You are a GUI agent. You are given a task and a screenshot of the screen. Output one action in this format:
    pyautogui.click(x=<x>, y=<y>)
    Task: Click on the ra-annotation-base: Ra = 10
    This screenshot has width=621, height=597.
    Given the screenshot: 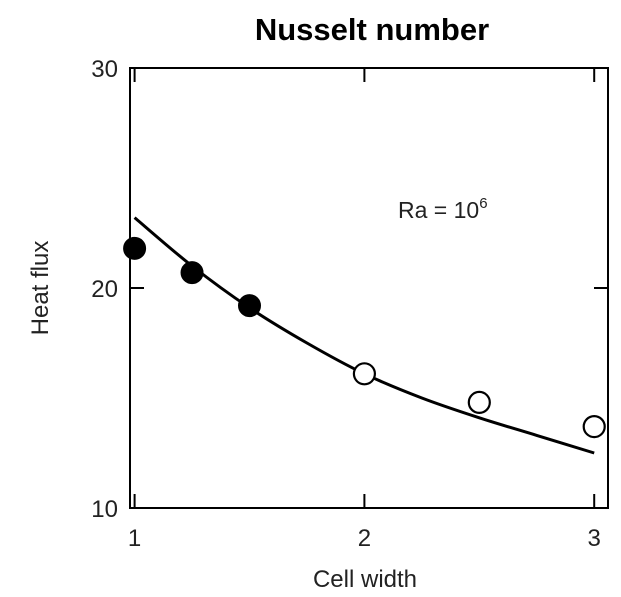 What is the action you would take?
    pyautogui.click(x=438, y=210)
    